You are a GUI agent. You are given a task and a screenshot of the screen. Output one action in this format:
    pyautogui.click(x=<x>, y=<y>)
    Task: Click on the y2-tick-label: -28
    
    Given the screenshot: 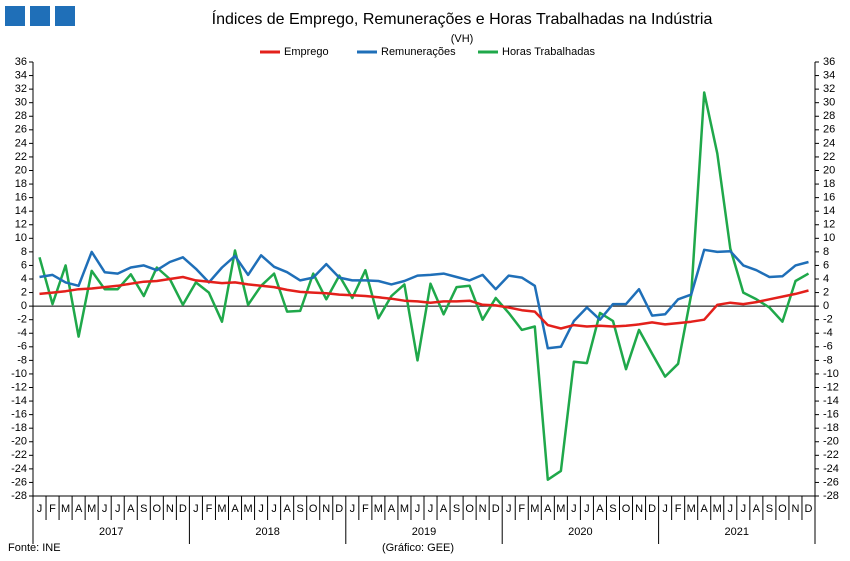 What is the action you would take?
    pyautogui.click(x=831, y=496)
    